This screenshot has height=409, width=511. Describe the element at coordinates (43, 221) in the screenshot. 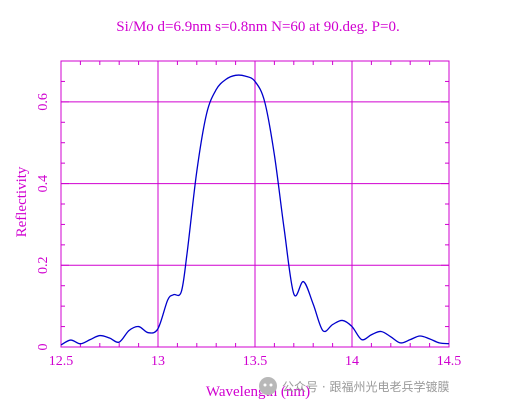

I see `y-tick-labels: 0 0.2 0.4 0.6` at that location.